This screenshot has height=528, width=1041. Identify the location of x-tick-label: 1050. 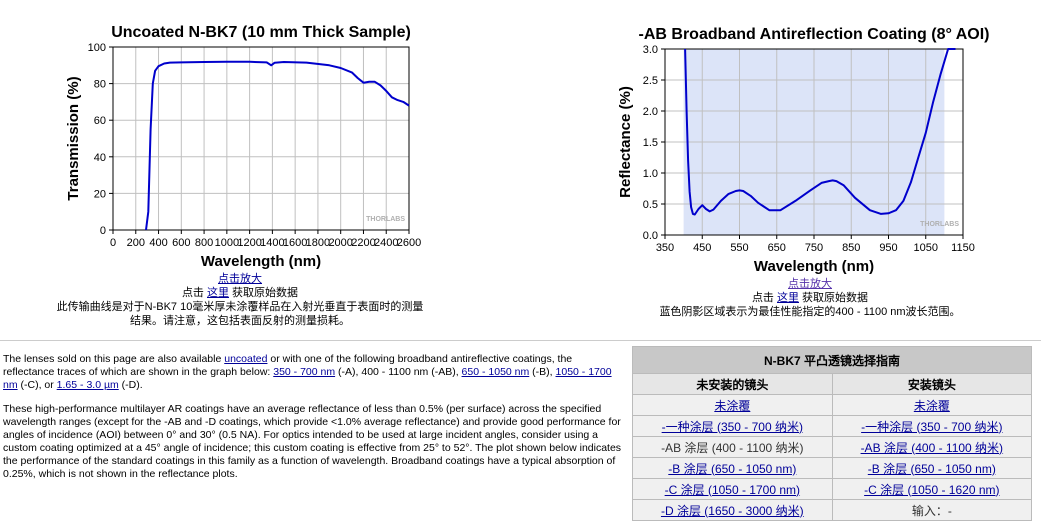
(926, 248).